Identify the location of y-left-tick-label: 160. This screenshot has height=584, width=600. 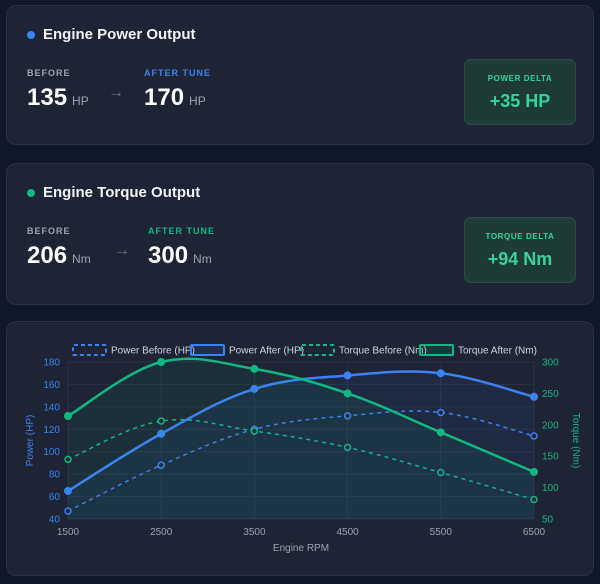
(51, 385).